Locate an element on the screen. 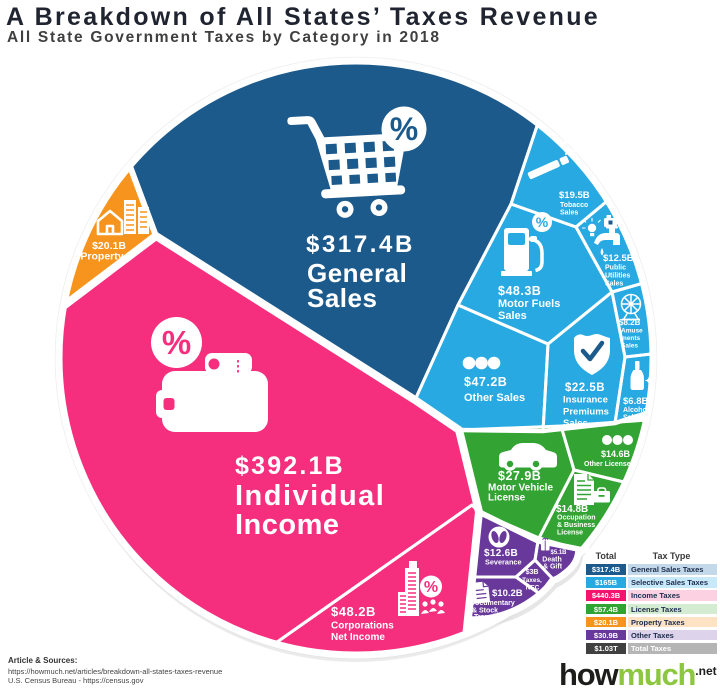  svg-text: Taxes, is located at coordinates (532, 580).